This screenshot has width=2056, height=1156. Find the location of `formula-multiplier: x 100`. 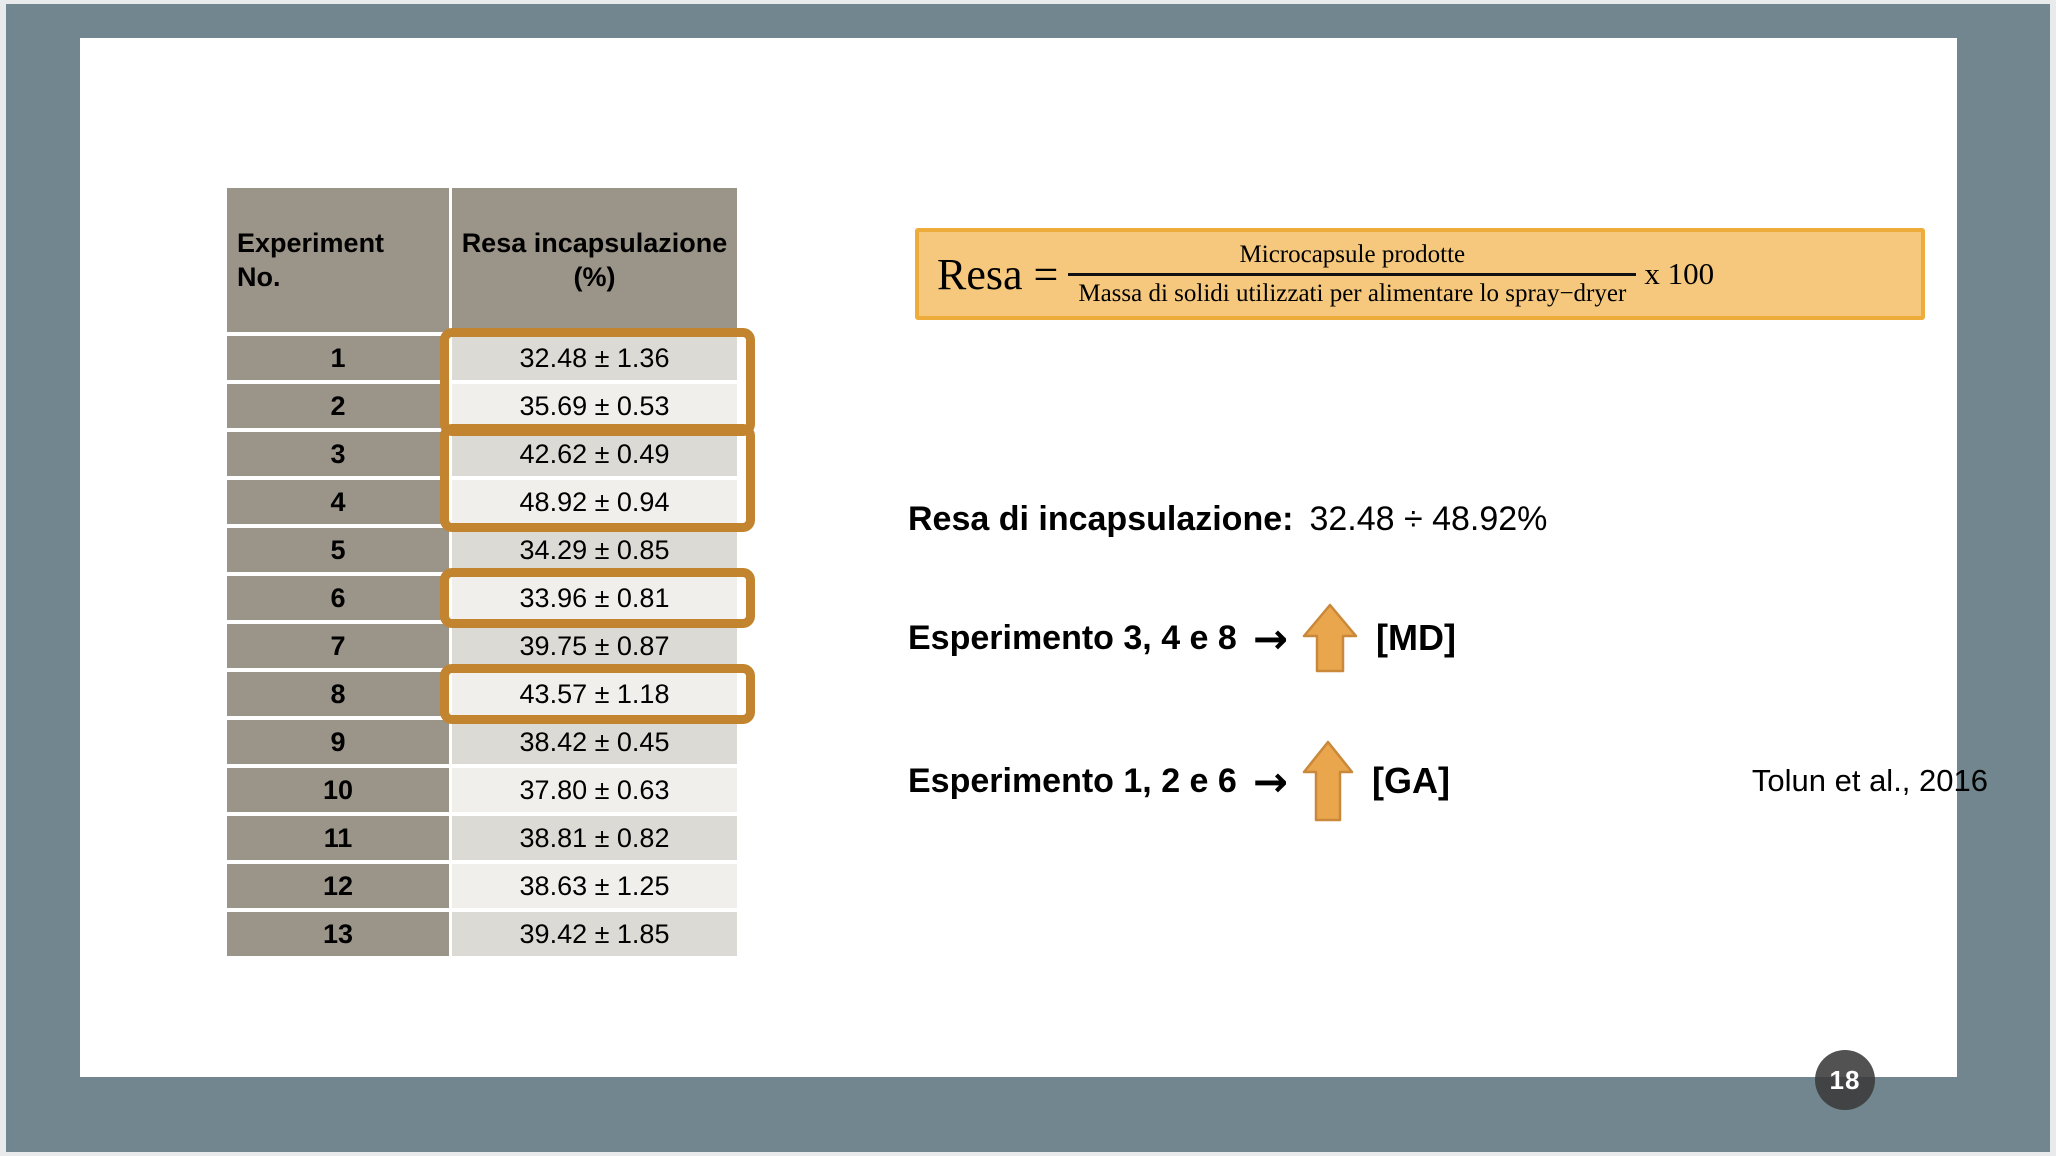

formula-multiplier: x 100 is located at coordinates (1679, 273).